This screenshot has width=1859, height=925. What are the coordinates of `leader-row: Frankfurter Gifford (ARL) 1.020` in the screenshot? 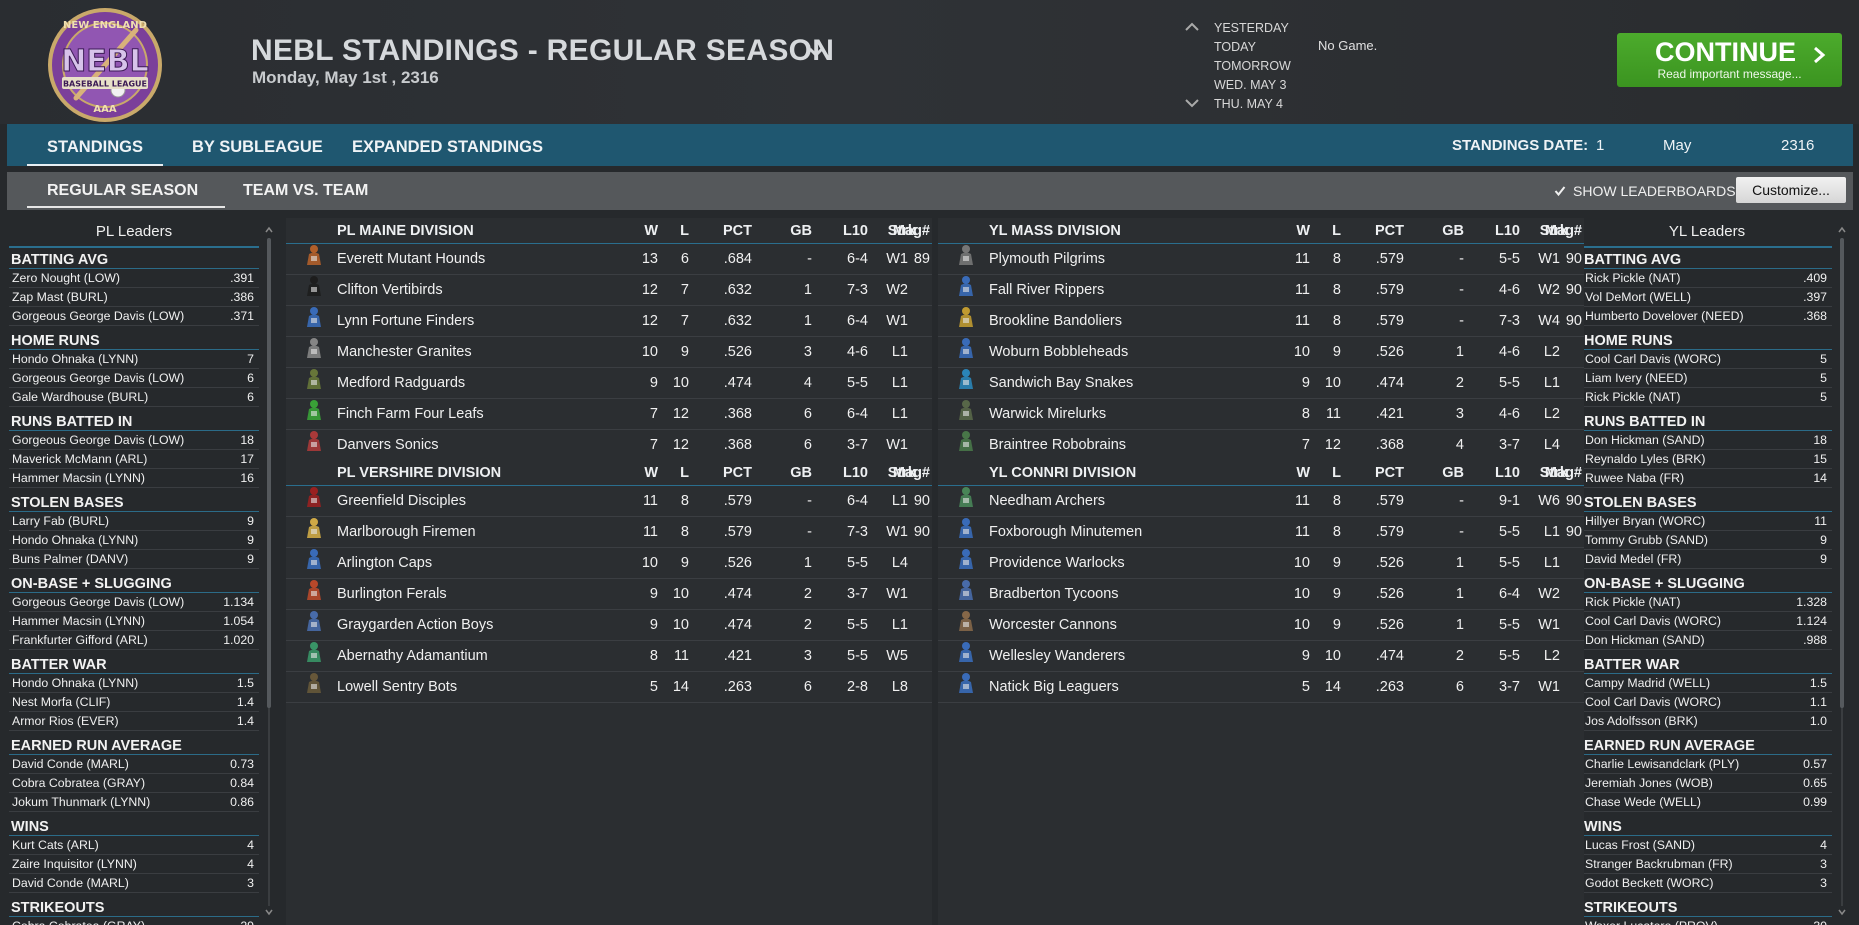 It's located at (134, 640).